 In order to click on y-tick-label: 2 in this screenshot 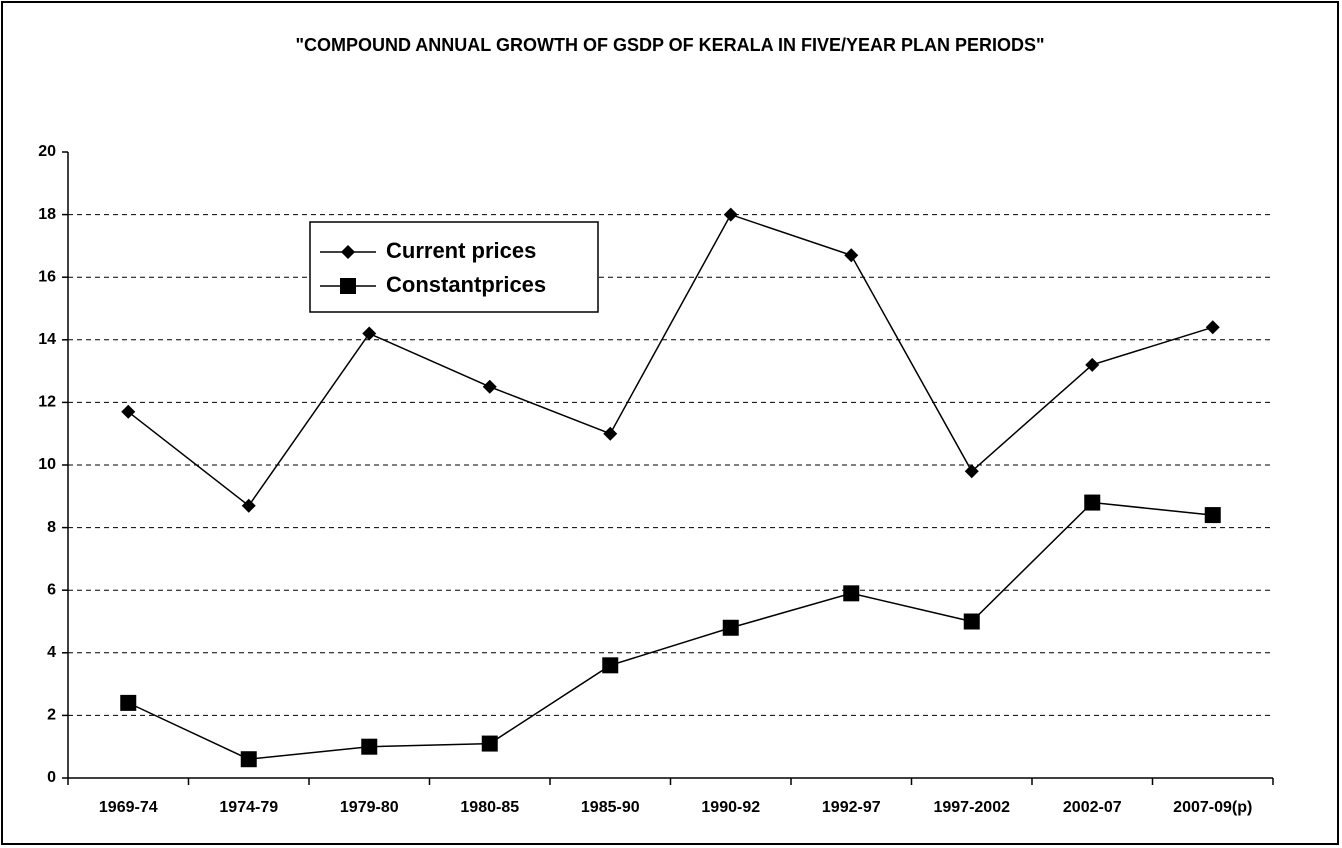, I will do `click(51, 715)`.